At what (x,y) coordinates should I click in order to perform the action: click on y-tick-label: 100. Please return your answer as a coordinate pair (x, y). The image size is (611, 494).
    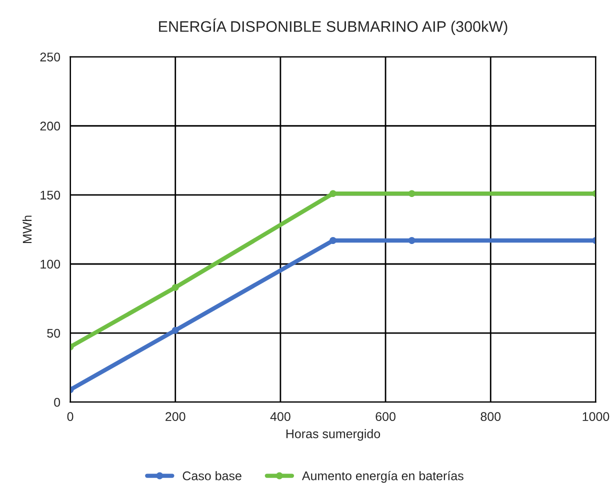
    Looking at the image, I should click on (50, 264).